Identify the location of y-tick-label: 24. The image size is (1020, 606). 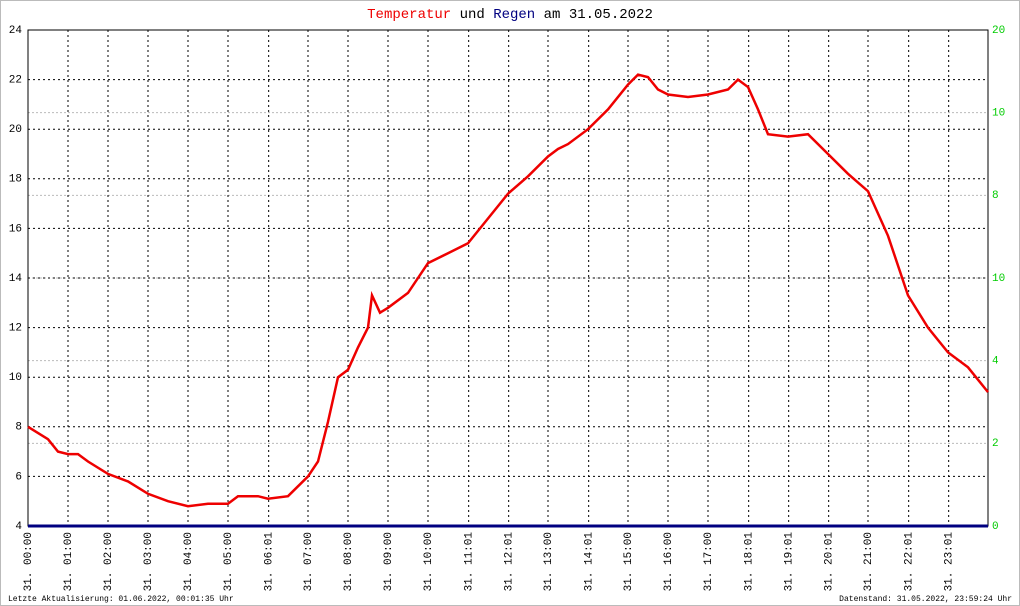
(16, 31).